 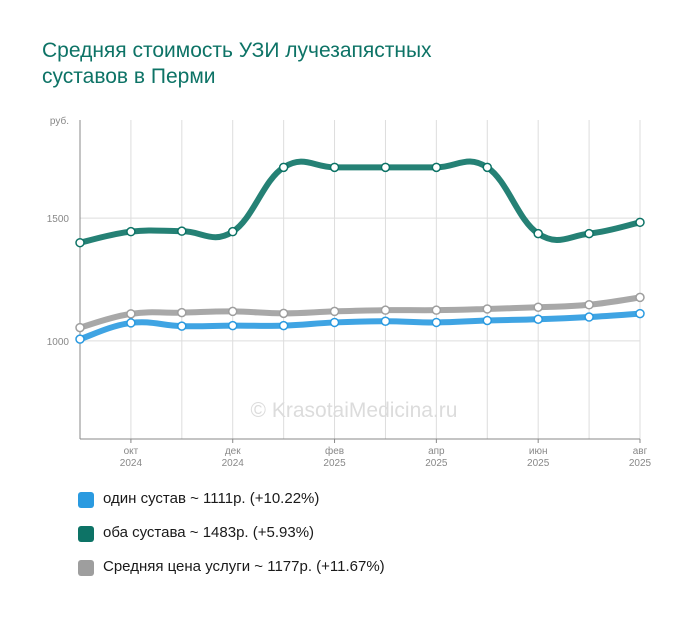 I want to click on legend-label: оба сустава ~ 1483р. (+5.93%), so click(x=209, y=532).